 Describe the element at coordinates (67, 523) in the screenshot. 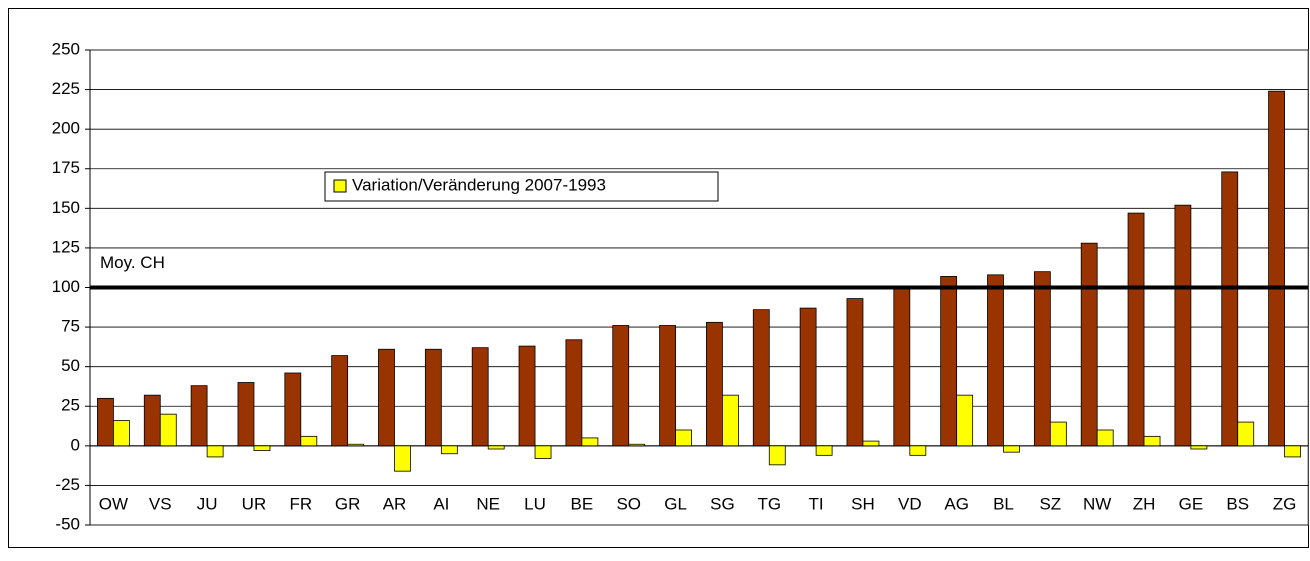

I see `y-tick-label: -50` at that location.